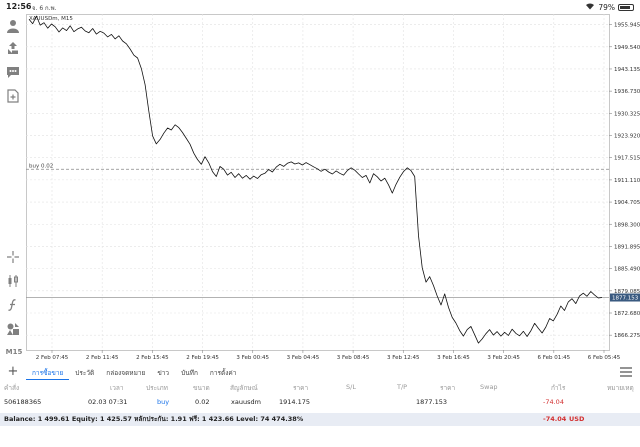 This screenshot has width=640, height=447. Describe the element at coordinates (554, 358) in the screenshot. I see `time-tick-label: 6 Feb 01:45` at that location.